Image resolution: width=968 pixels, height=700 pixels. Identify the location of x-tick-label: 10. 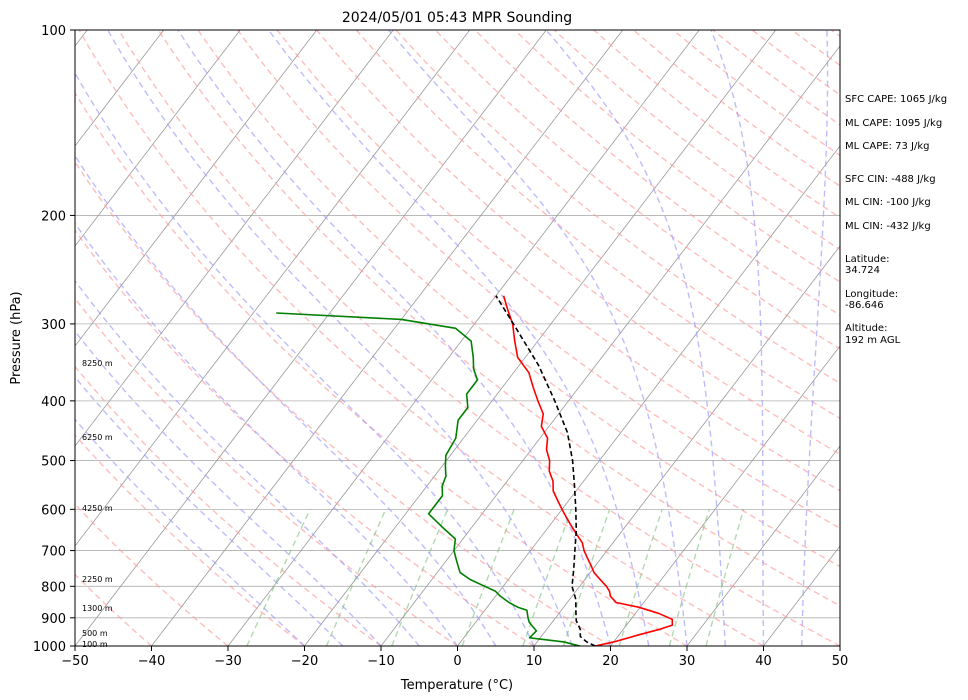
(534, 661).